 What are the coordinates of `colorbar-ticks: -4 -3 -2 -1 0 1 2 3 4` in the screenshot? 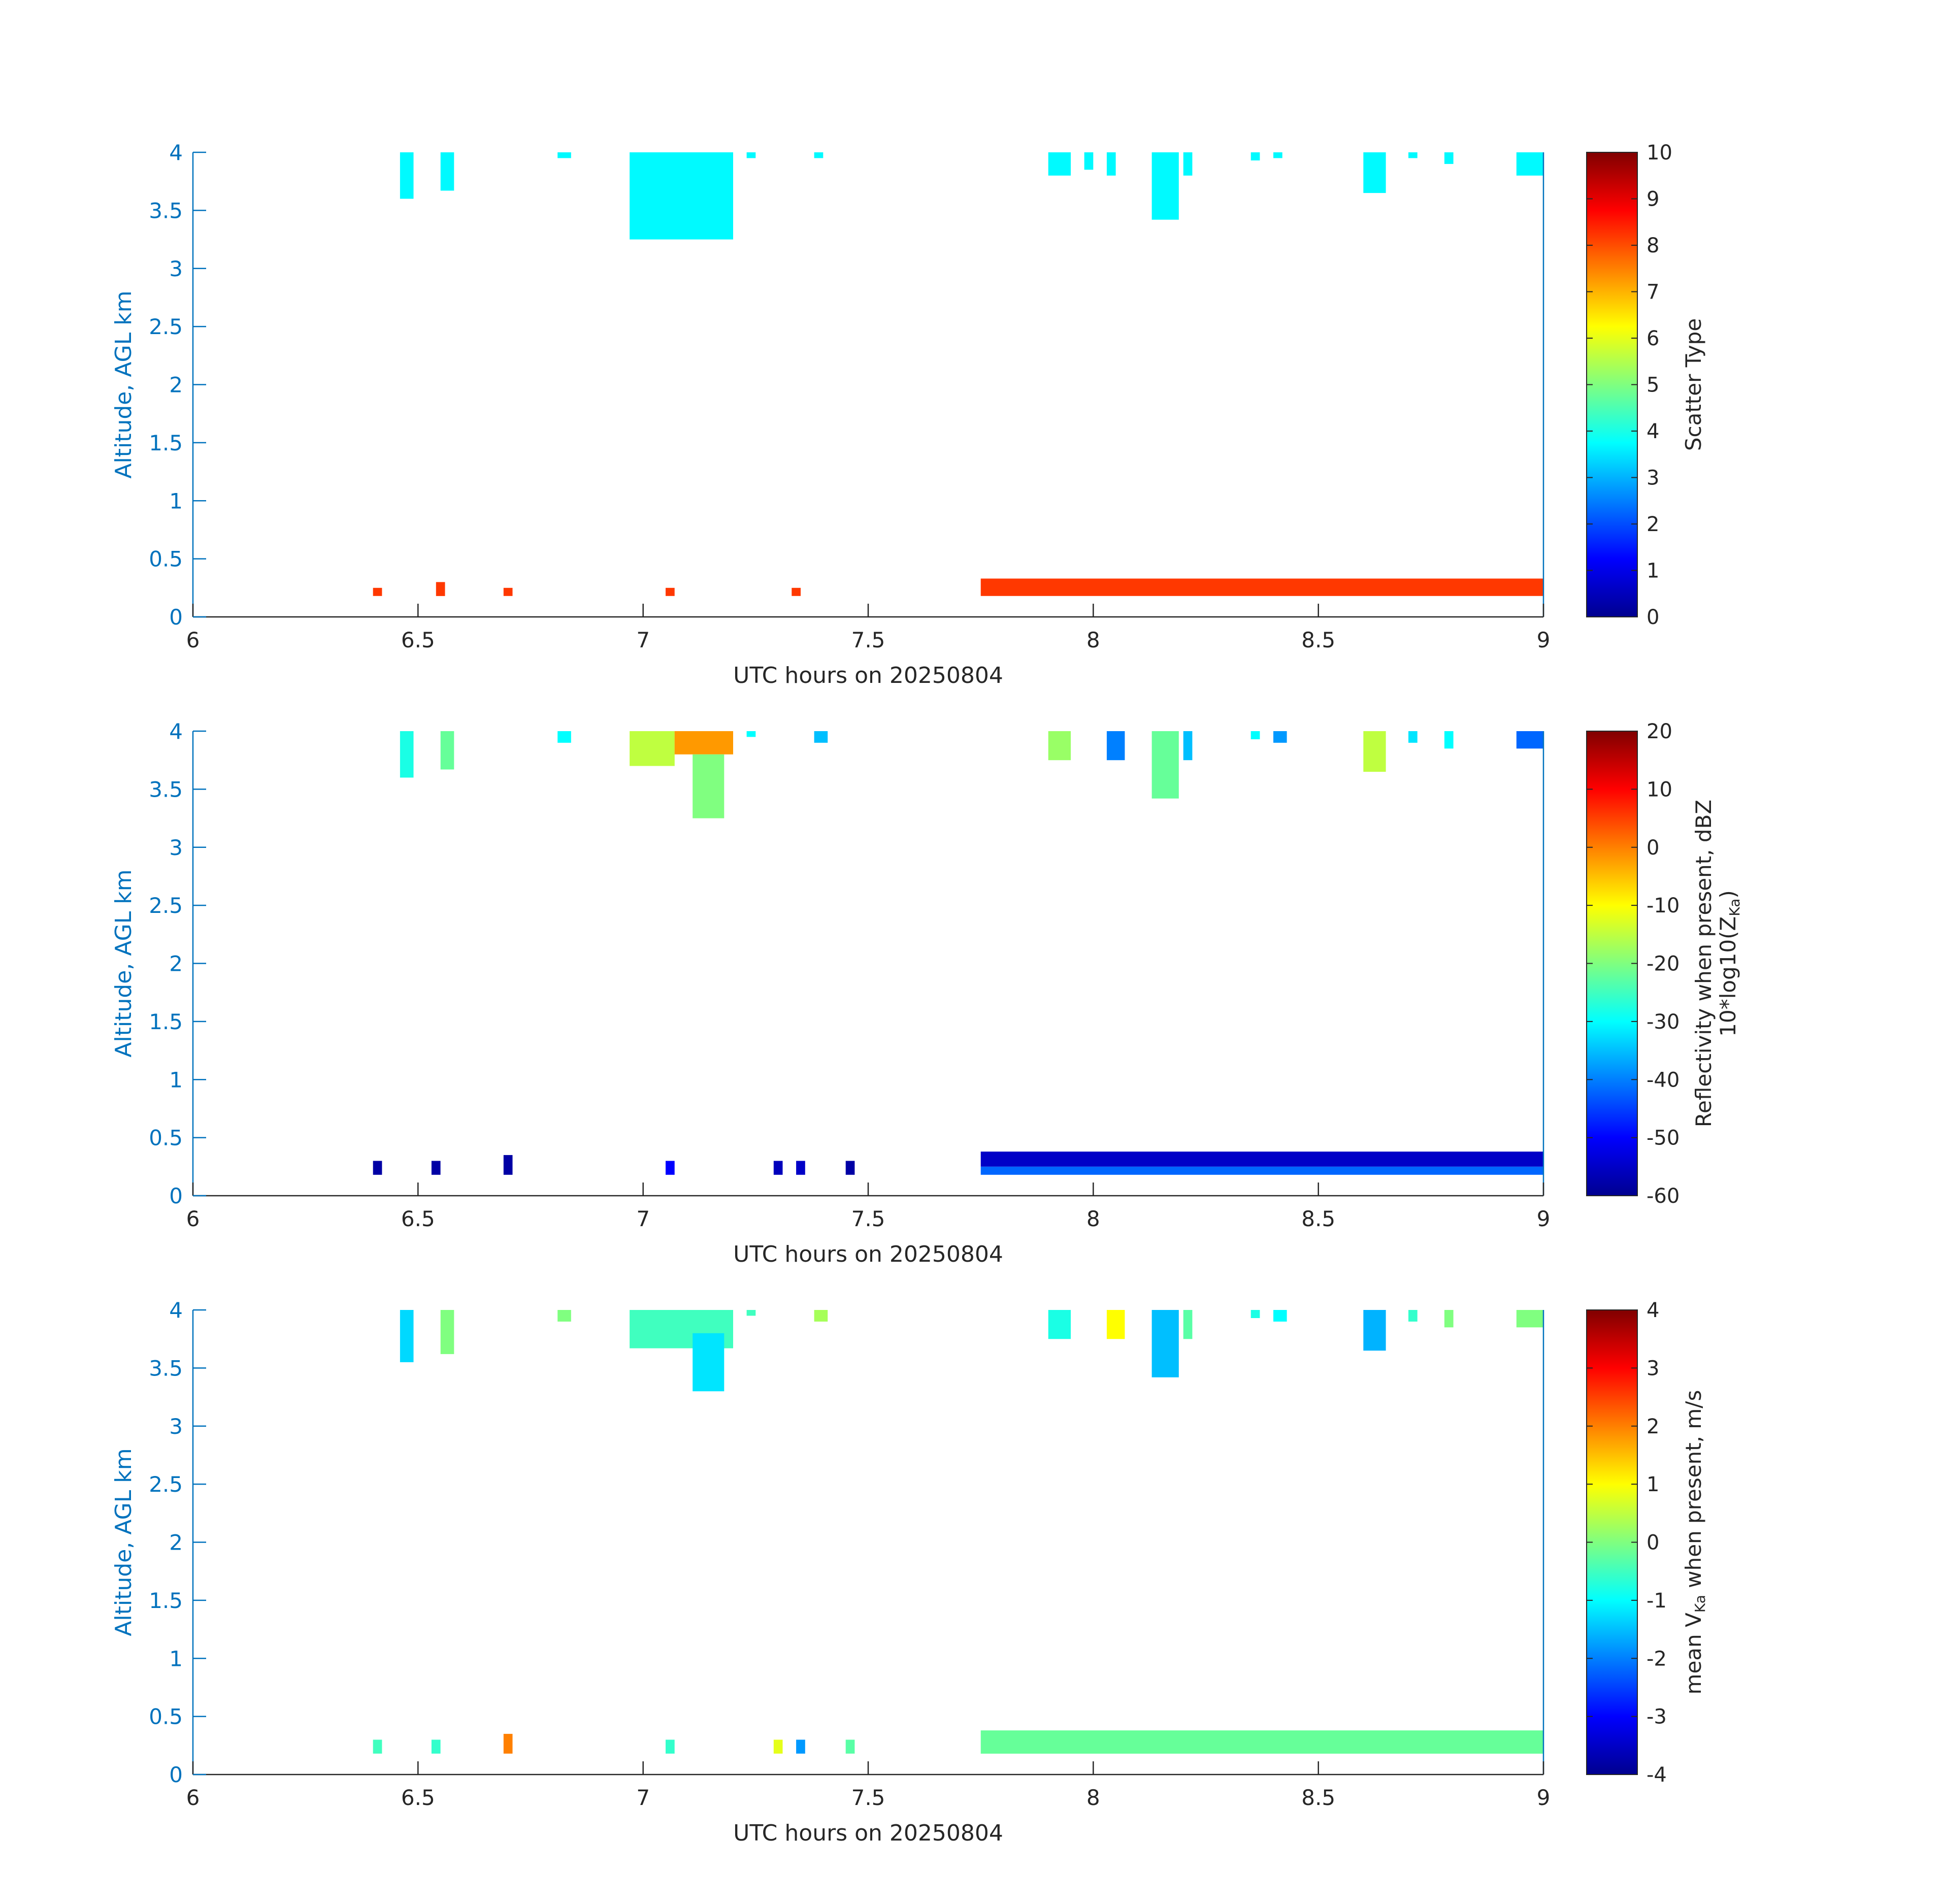 It's located at (1627, 1543).